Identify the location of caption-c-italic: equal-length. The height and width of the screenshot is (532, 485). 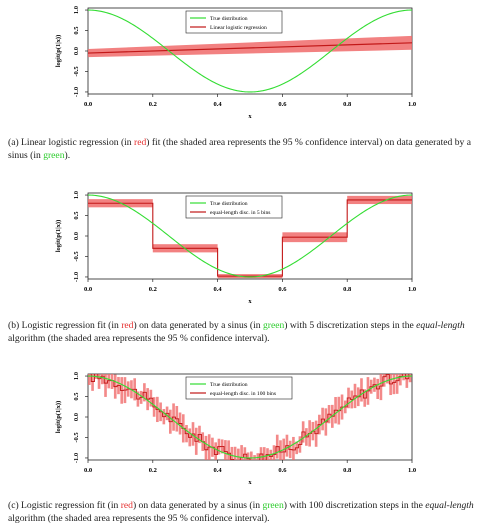
(449, 505).